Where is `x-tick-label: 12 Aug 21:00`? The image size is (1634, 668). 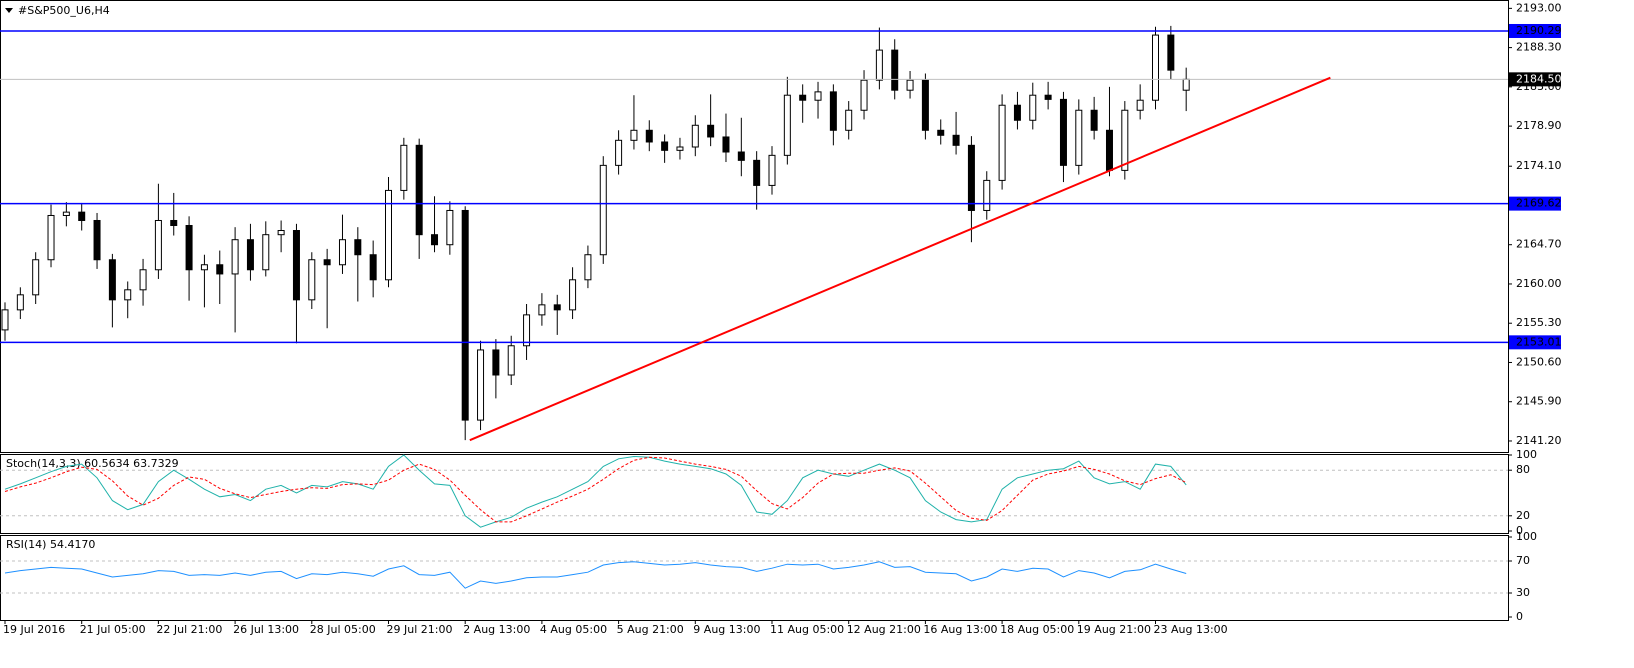
x-tick-label: 12 Aug 21:00 is located at coordinates (884, 629).